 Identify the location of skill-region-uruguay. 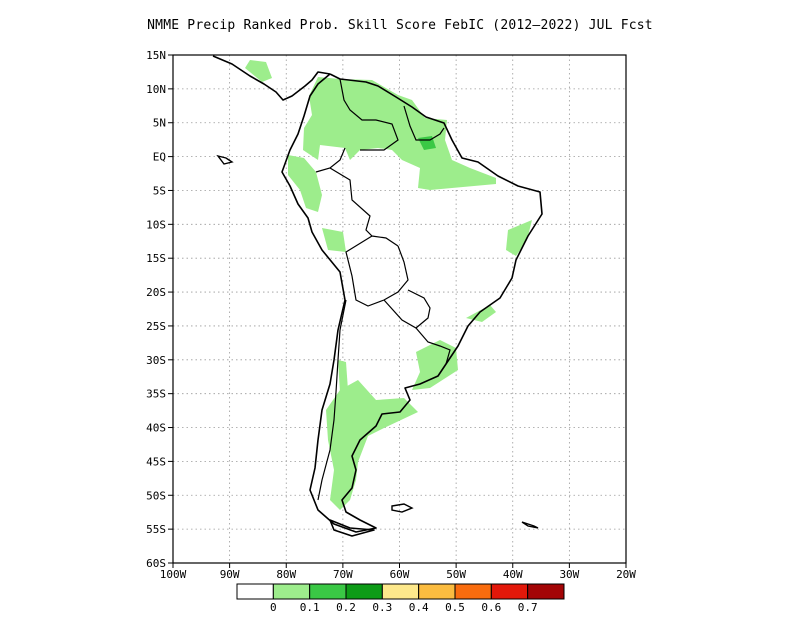
(435, 365).